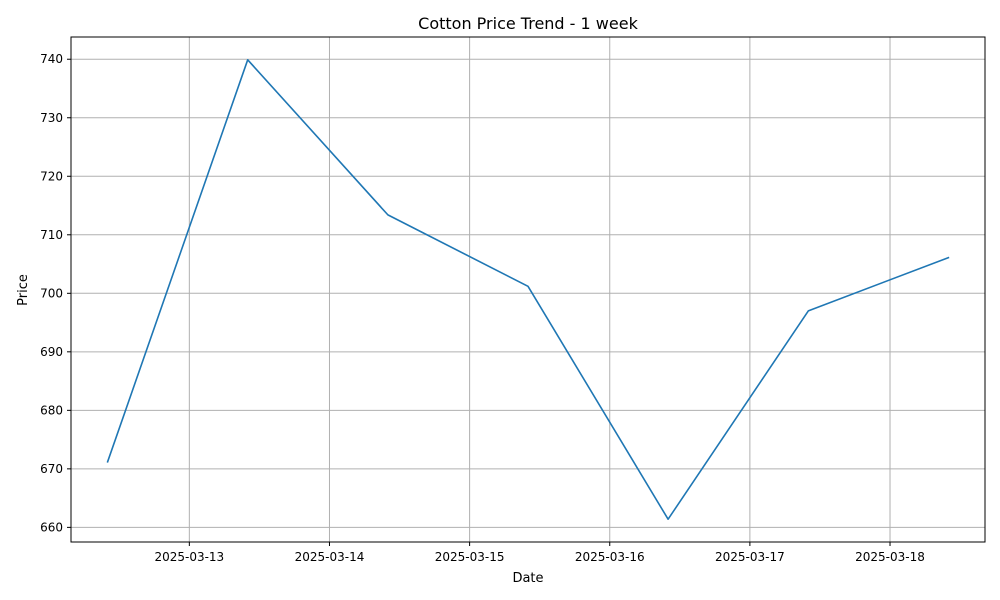 This screenshot has width=1000, height=600. Describe the element at coordinates (51, 352) in the screenshot. I see `y-tick-label: 690` at that location.